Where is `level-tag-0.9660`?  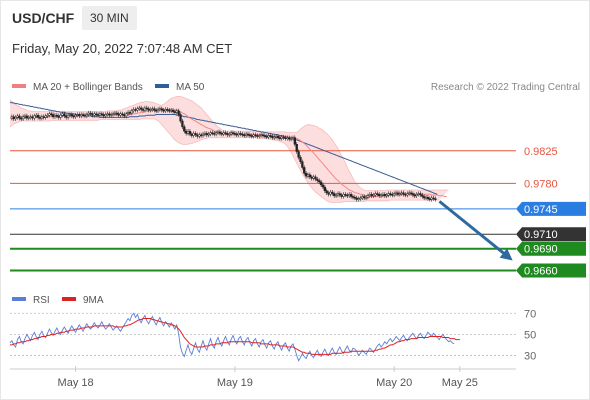
level-tag-0.9660 is located at coordinates (551, 270).